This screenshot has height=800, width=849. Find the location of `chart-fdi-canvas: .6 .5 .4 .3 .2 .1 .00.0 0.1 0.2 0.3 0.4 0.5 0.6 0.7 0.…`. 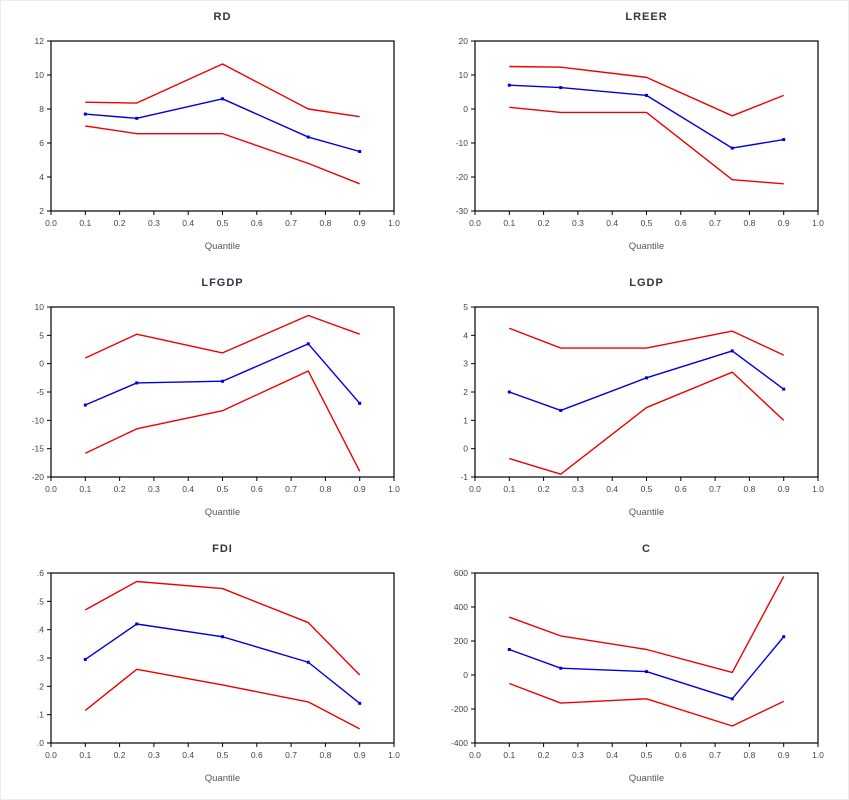

chart-fdi-canvas: .6 .5 .4 .3 .2 .1 .00.0 0.1 0.2 0.3 0.4 0.5 0.6 0.7 0.… is located at coordinates (218, 664).